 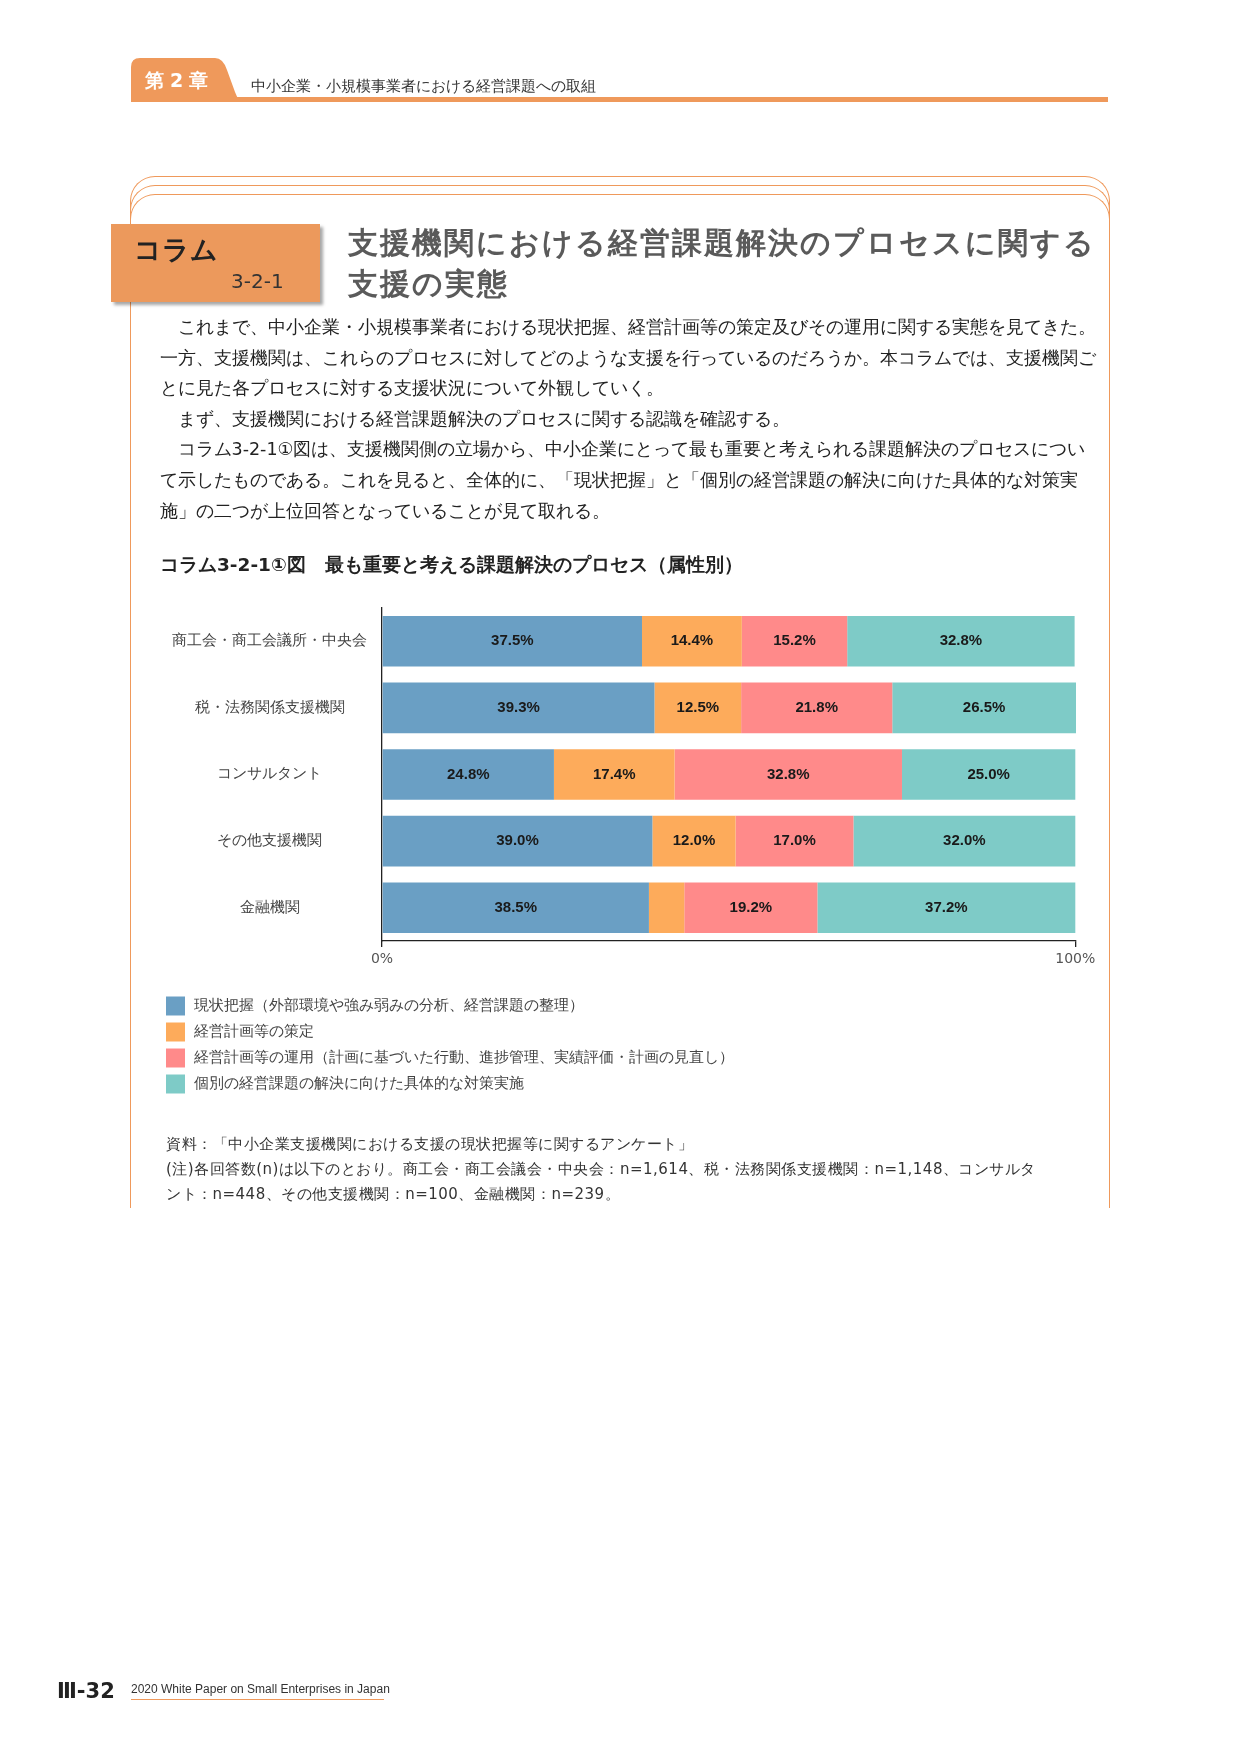 I want to click on data-label: 37.2%, so click(x=946, y=906).